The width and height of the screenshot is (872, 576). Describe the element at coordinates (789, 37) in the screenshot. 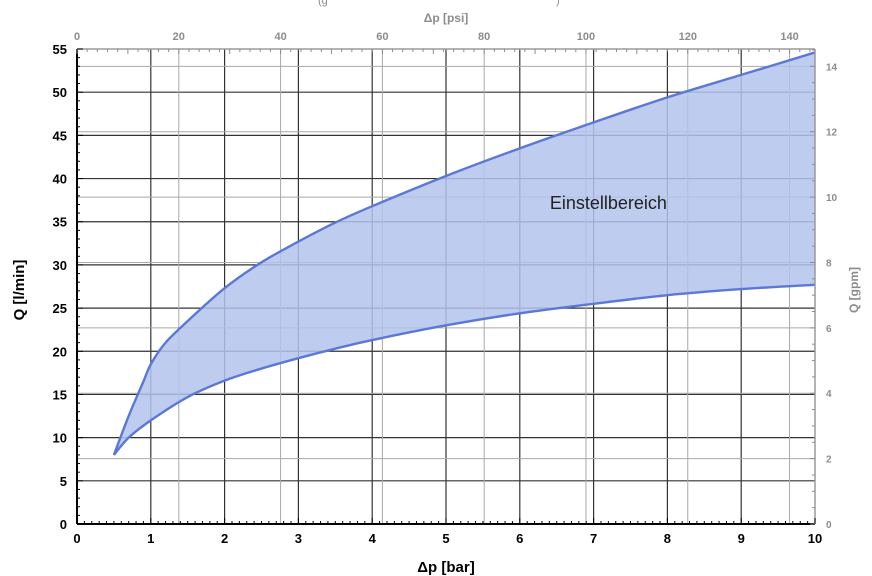

I see `x-top-tick-label: 140` at that location.